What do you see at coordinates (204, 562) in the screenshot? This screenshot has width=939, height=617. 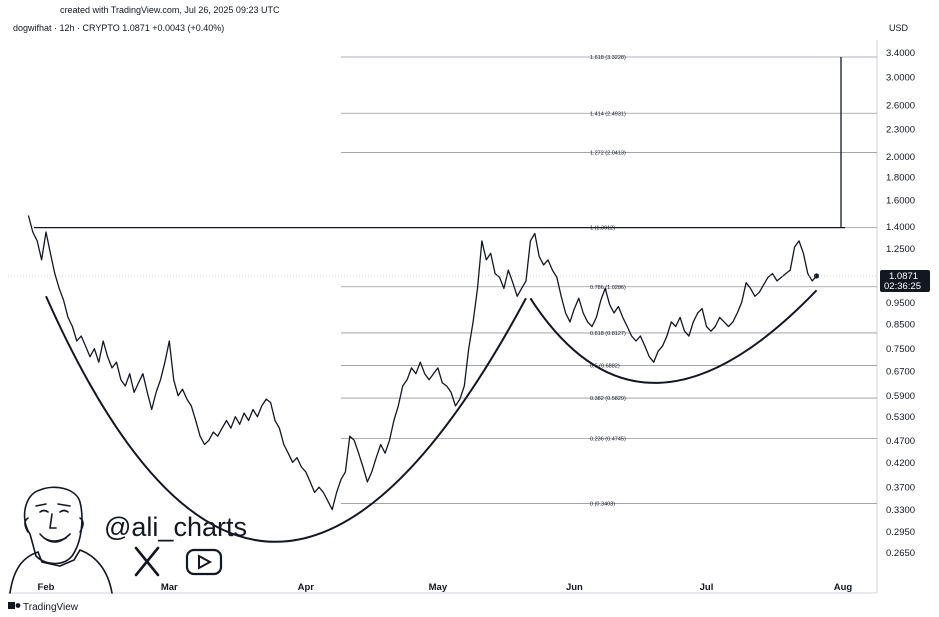 I see `youtube-play-icon` at bounding box center [204, 562].